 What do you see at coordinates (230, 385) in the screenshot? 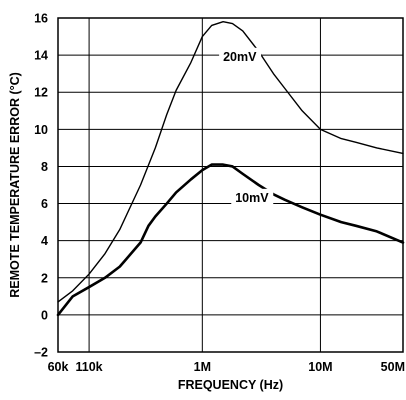
I see `x-axis-title: FREQUENCY (Hz)` at bounding box center [230, 385].